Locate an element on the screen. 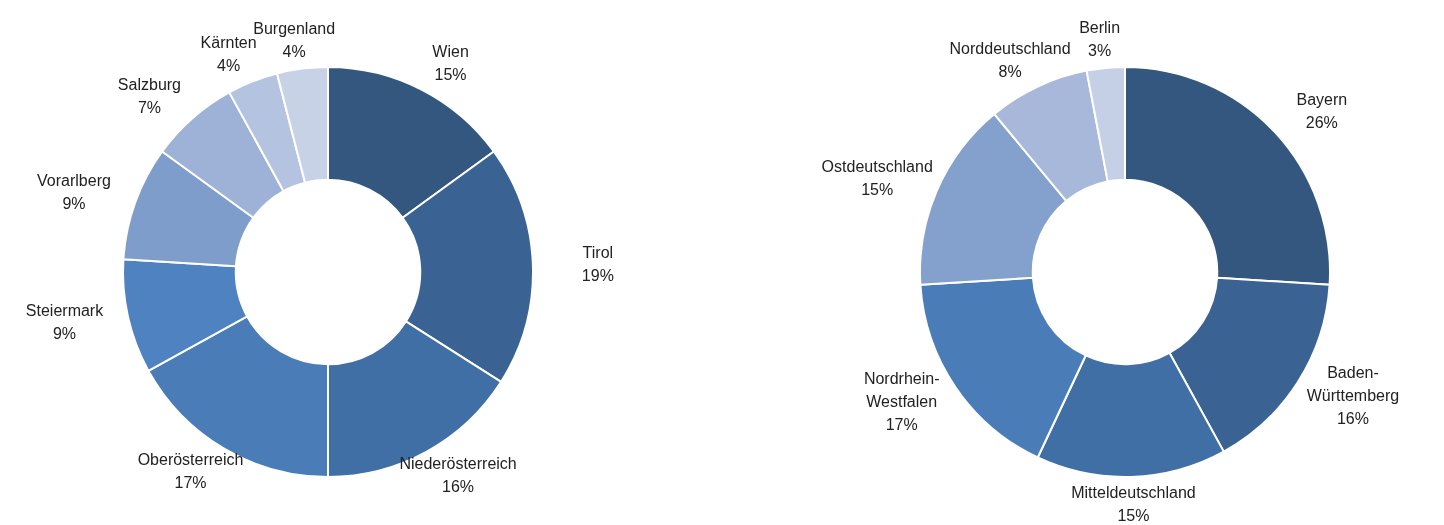 This screenshot has width=1444, height=525. data-label: 8% is located at coordinates (1010, 72).